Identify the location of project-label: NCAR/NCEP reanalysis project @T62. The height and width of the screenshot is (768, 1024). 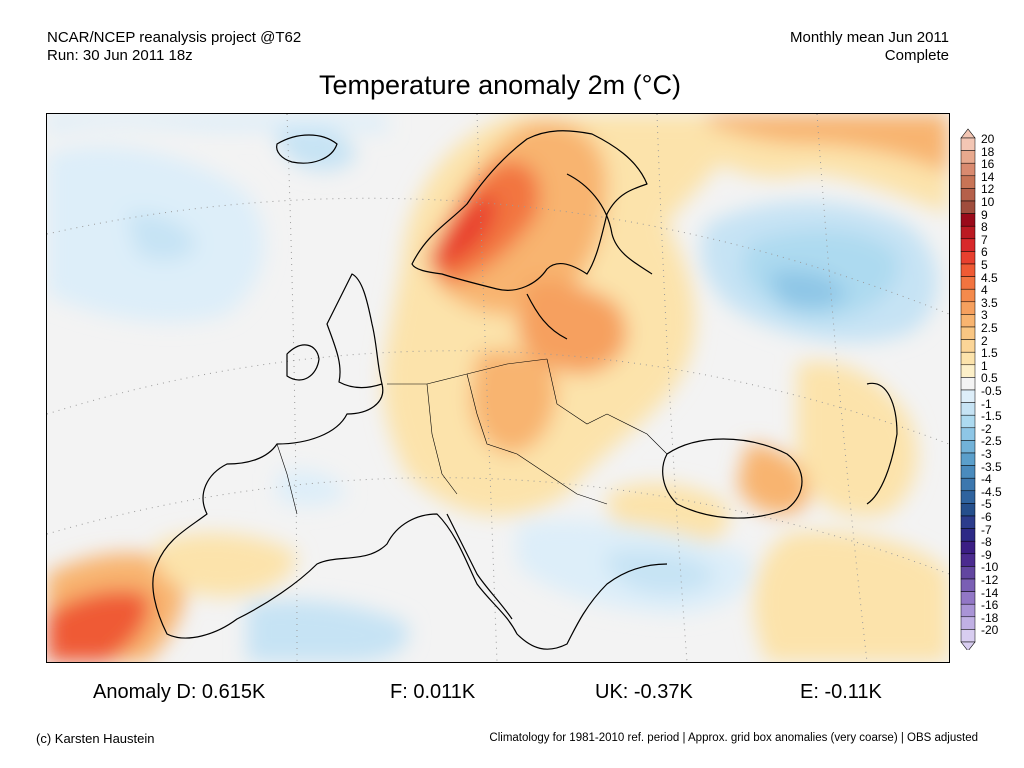
(174, 37).